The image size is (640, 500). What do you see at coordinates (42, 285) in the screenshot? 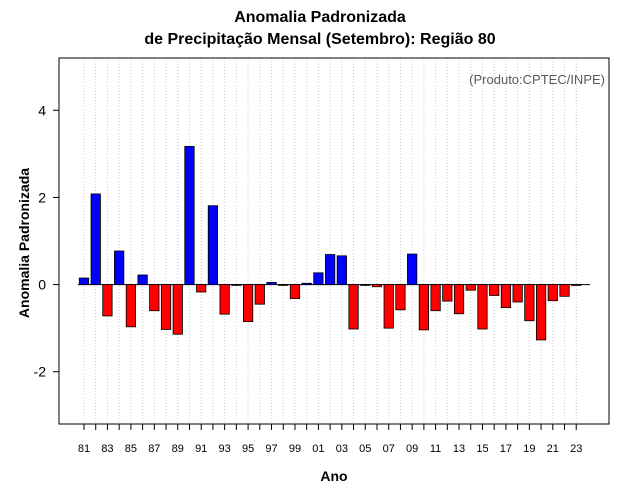
I see `y-tick-label: 0` at bounding box center [42, 285].